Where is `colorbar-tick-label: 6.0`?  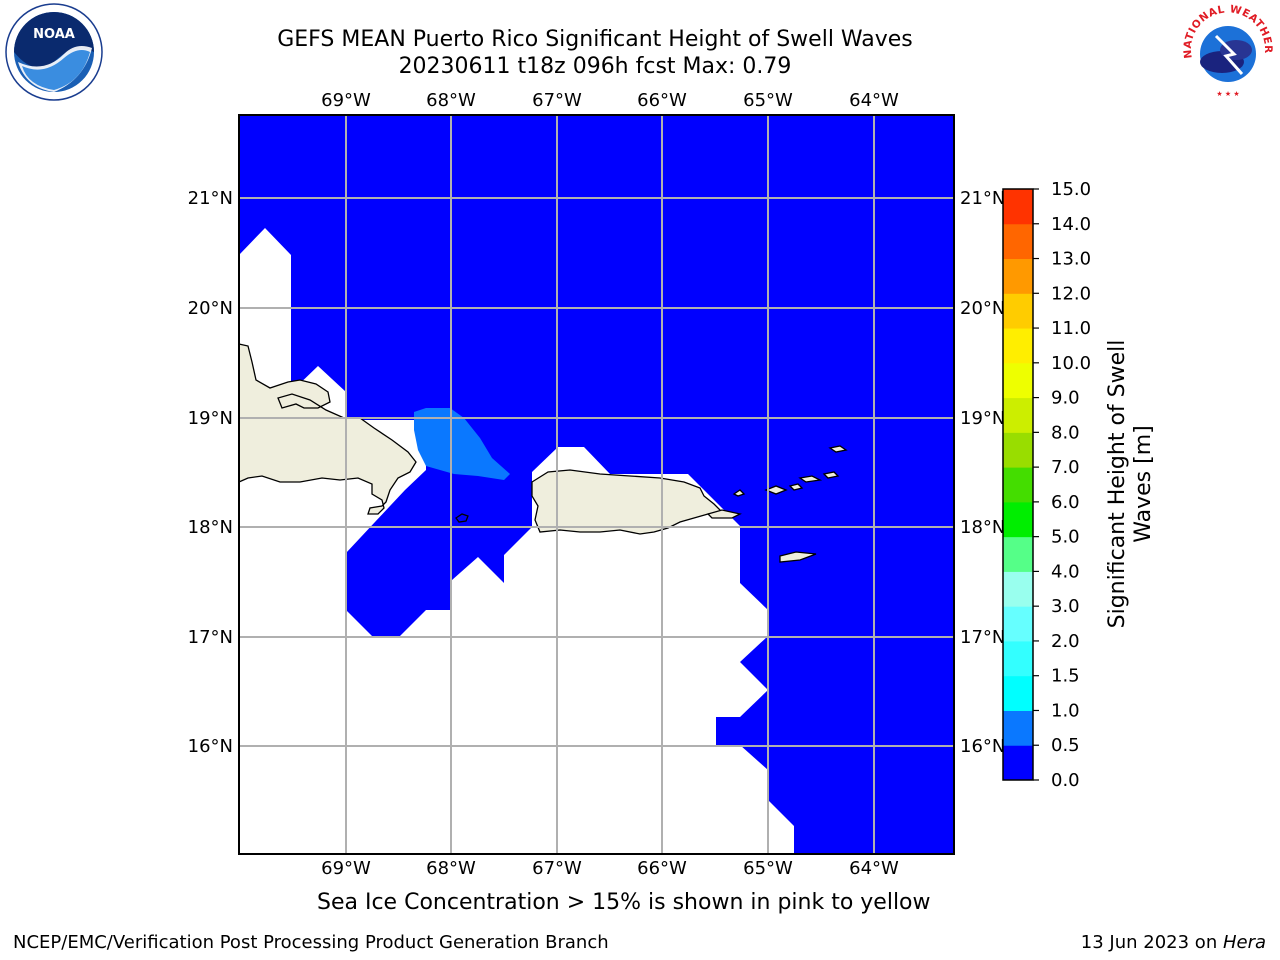 colorbar-tick-label: 6.0 is located at coordinates (1065, 502).